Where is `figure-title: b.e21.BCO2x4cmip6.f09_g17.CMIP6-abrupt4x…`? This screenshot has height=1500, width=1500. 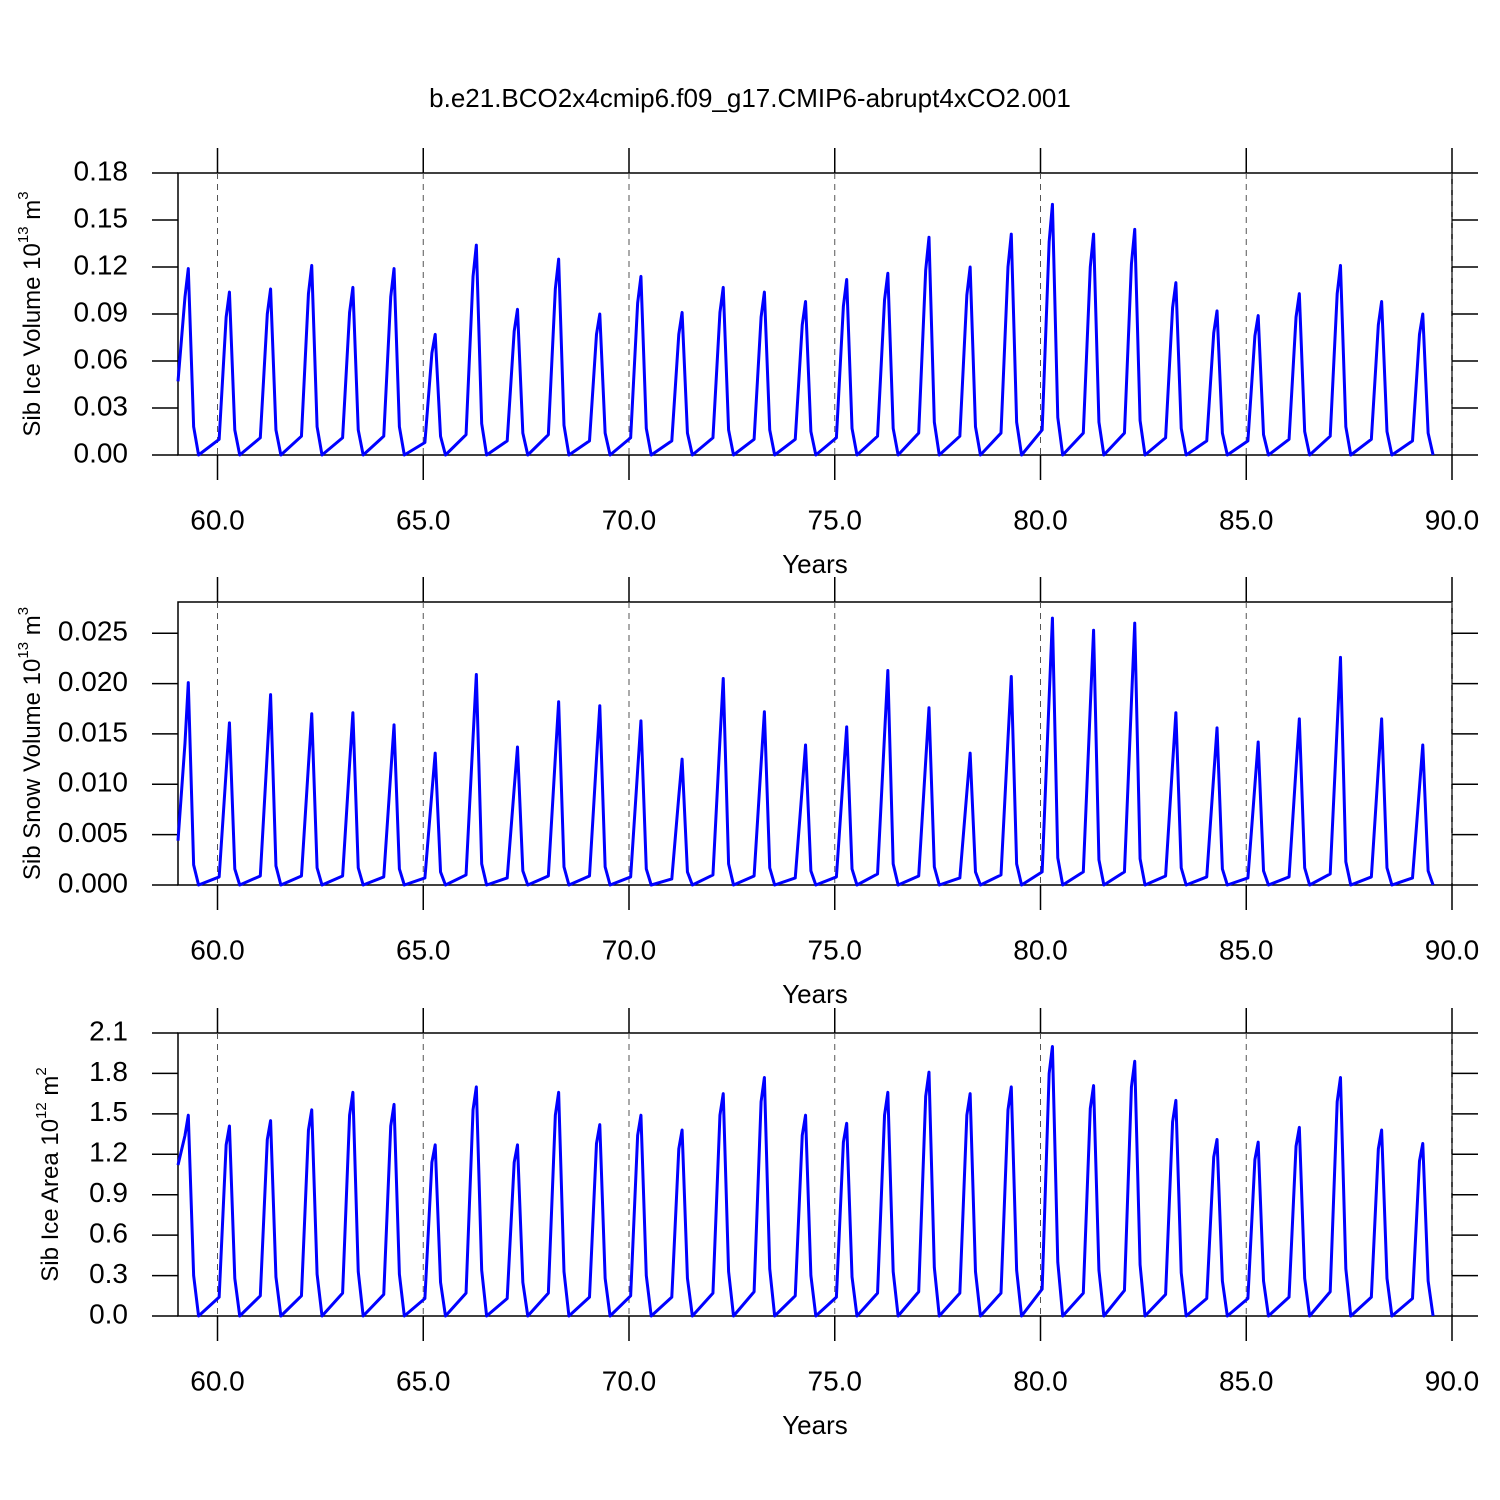
figure-title: b.e21.BCO2x4cmip6.f09_g17.CMIP6-abrupt4x… is located at coordinates (750, 98).